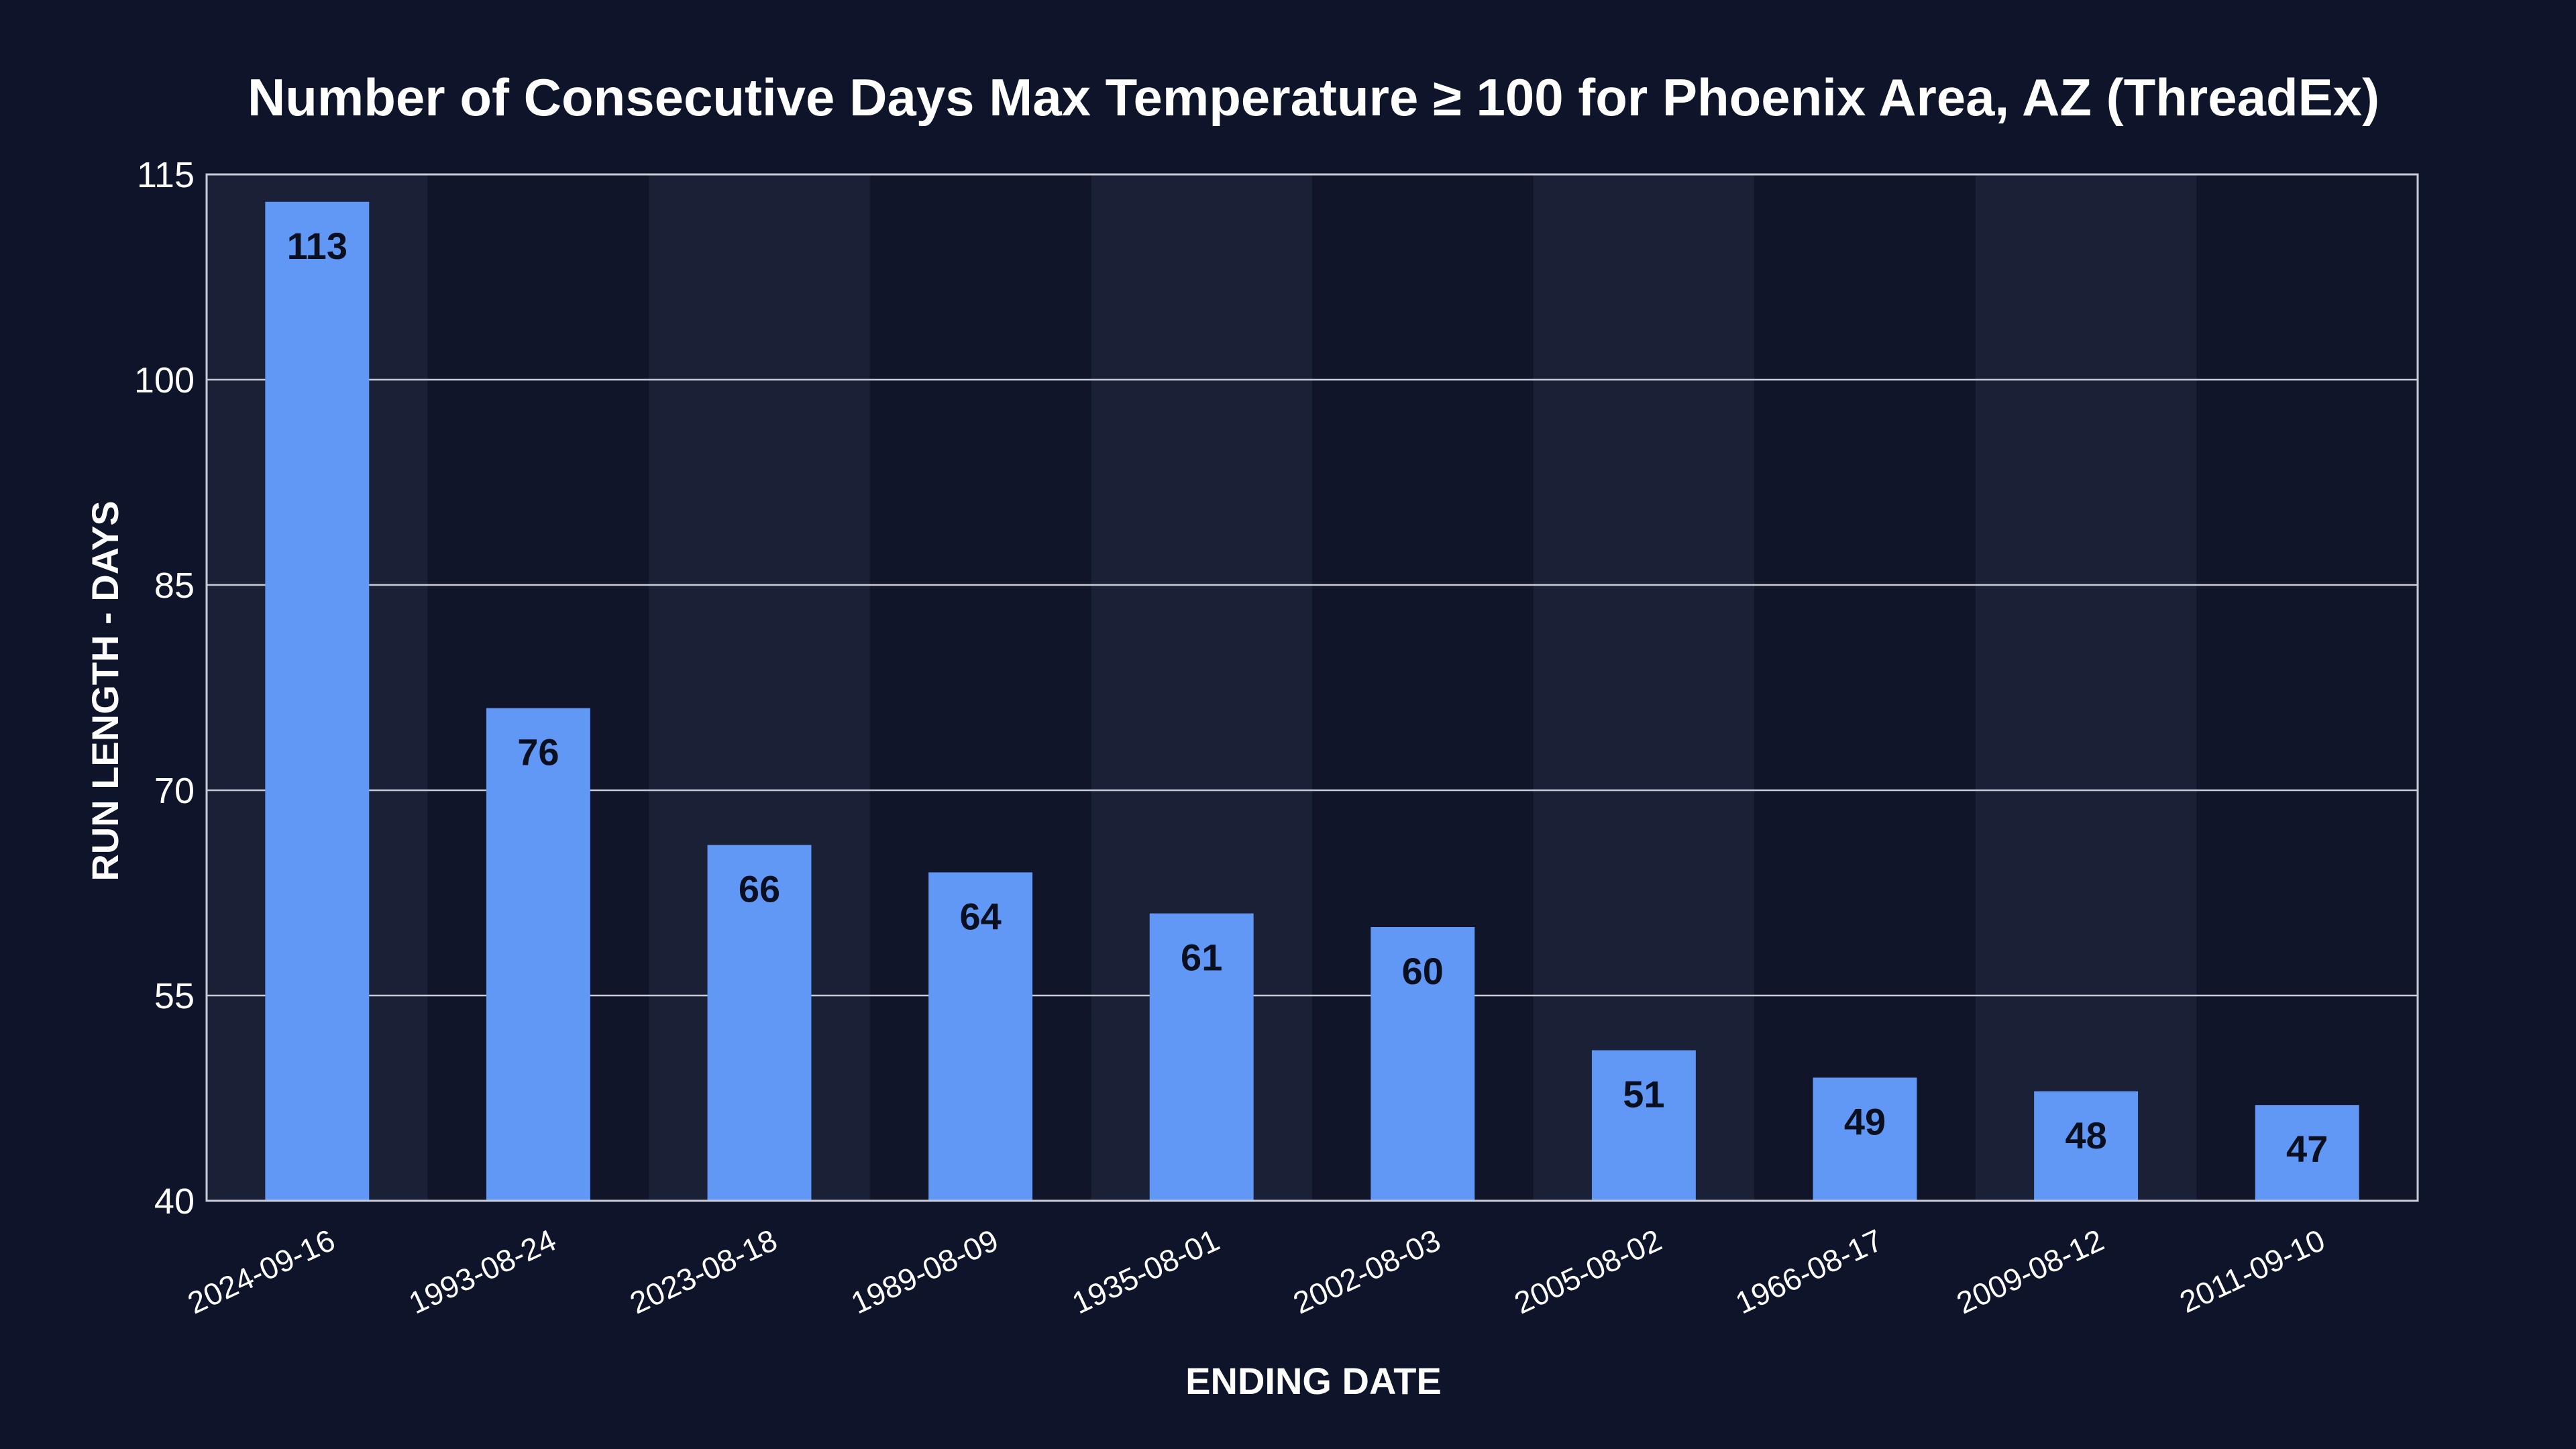 This screenshot has height=1449, width=2576. Describe the element at coordinates (1587, 1271) in the screenshot. I see `x-tick-label: 2005-08-02` at that location.